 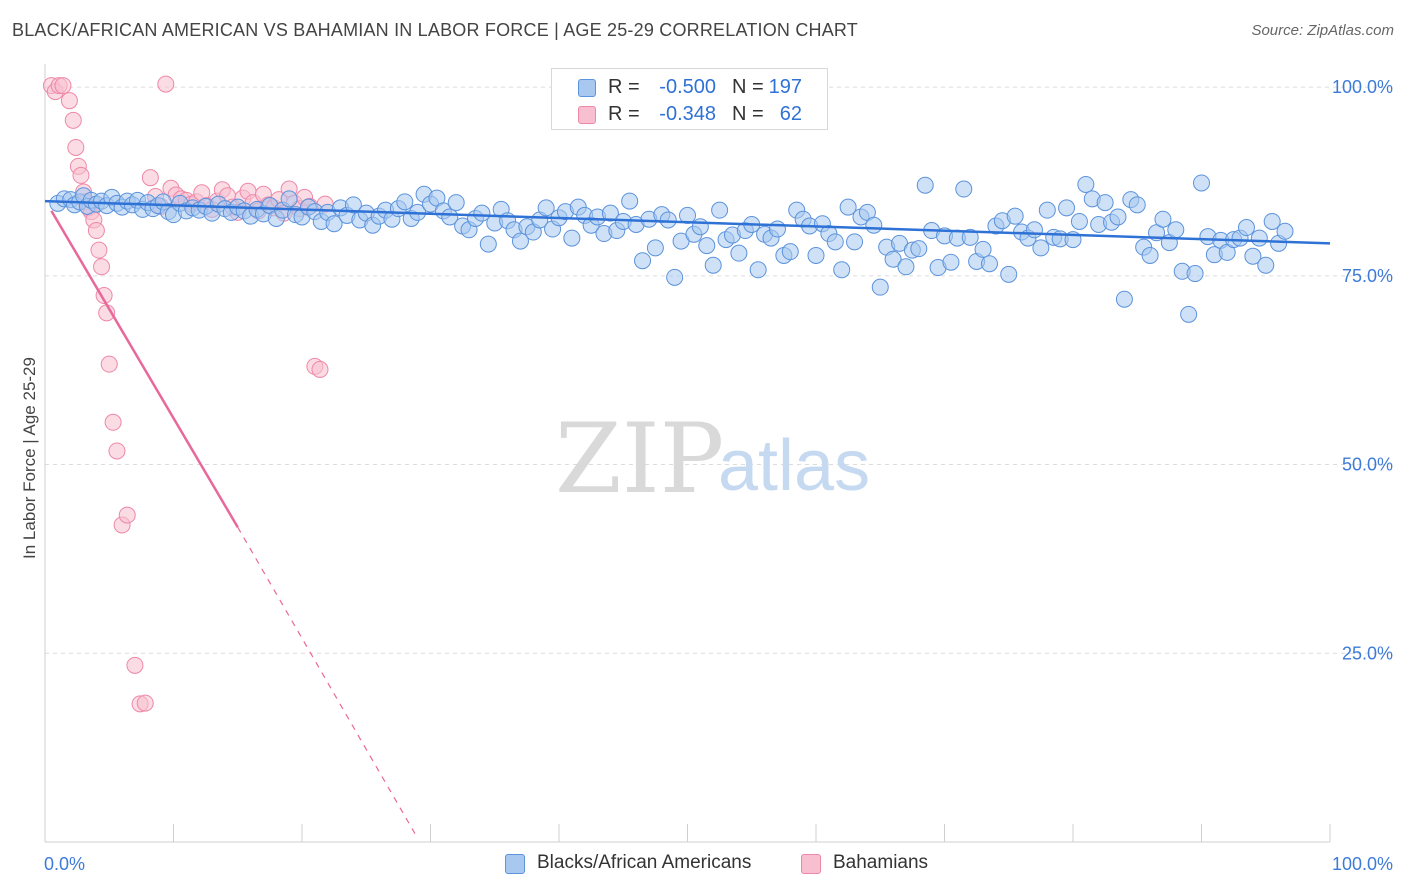 I want to click on stats-row-pink: R = -0.348 N = 62, so click(x=689, y=114).